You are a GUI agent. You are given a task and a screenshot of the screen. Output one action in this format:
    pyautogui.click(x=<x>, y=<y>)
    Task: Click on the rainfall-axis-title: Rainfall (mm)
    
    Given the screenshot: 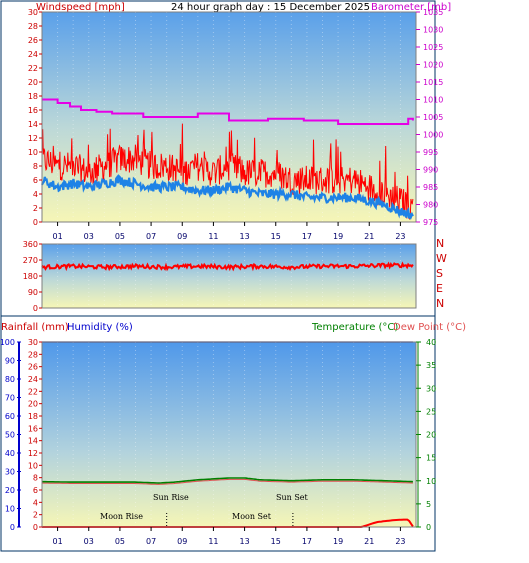 What is the action you would take?
    pyautogui.click(x=35, y=327)
    